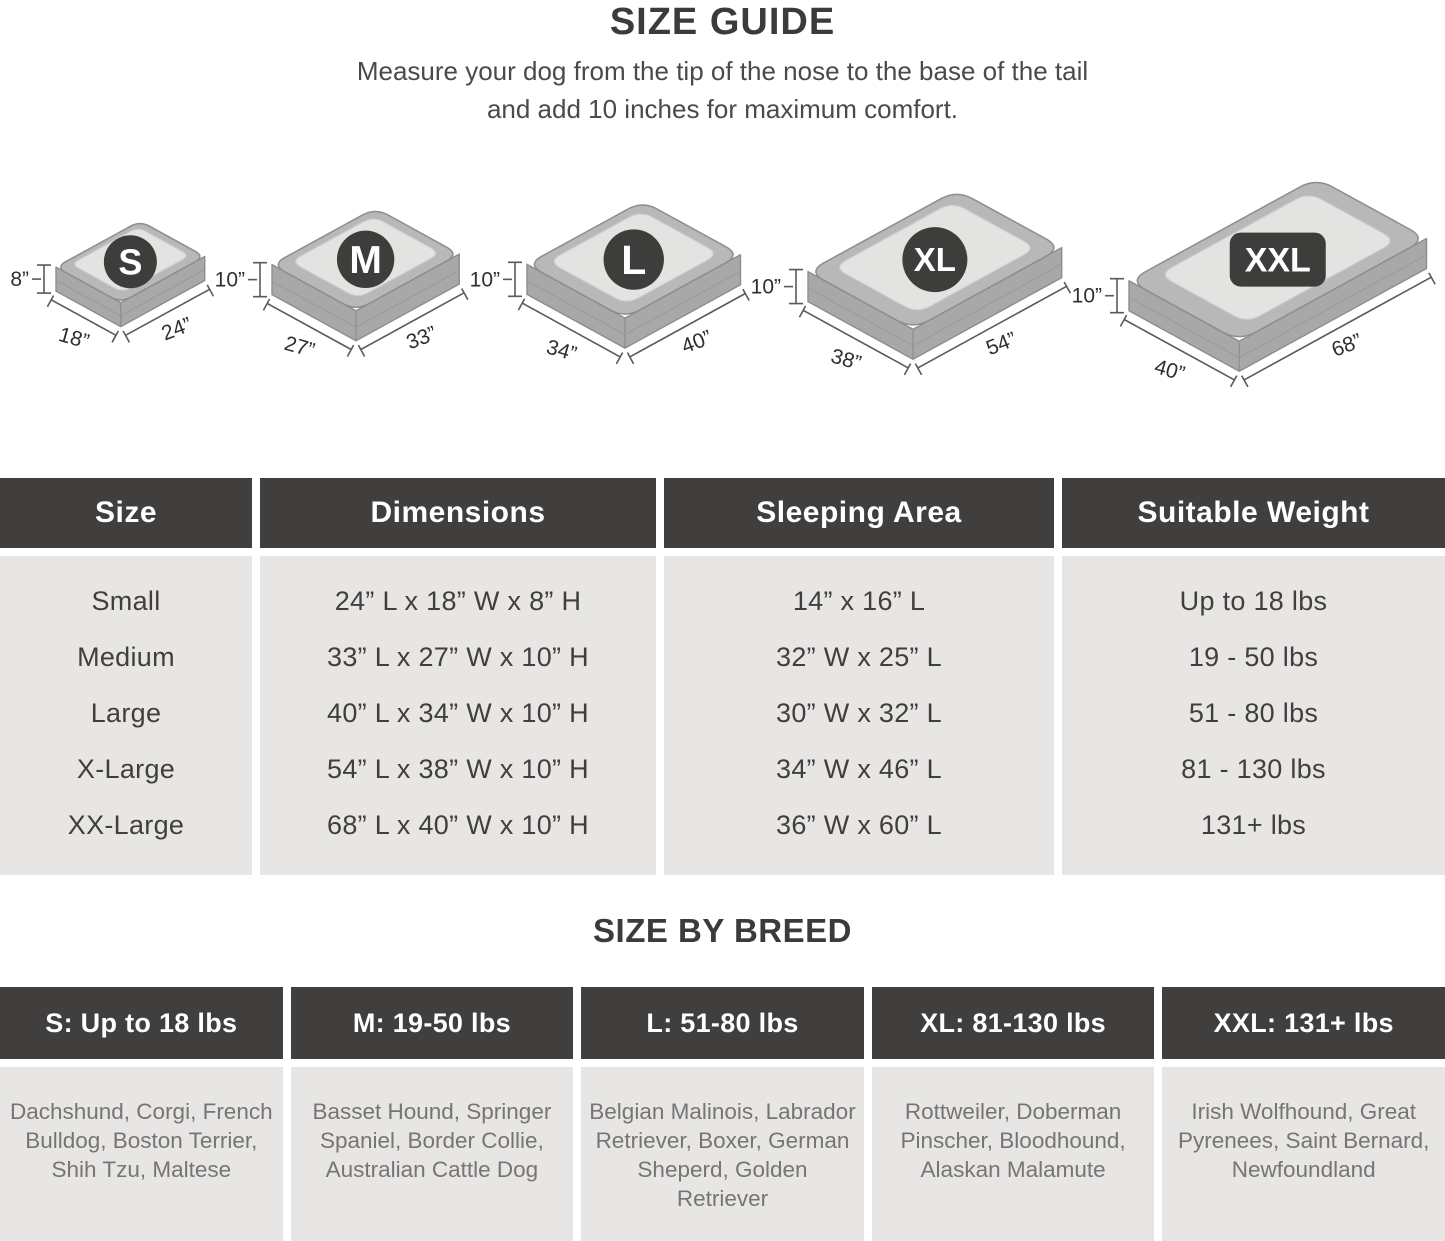 This screenshot has width=1445, height=1241. What do you see at coordinates (126, 676) in the screenshot?
I see `size-table-column-size: Size Small Medium Large X-Large XX-Large` at bounding box center [126, 676].